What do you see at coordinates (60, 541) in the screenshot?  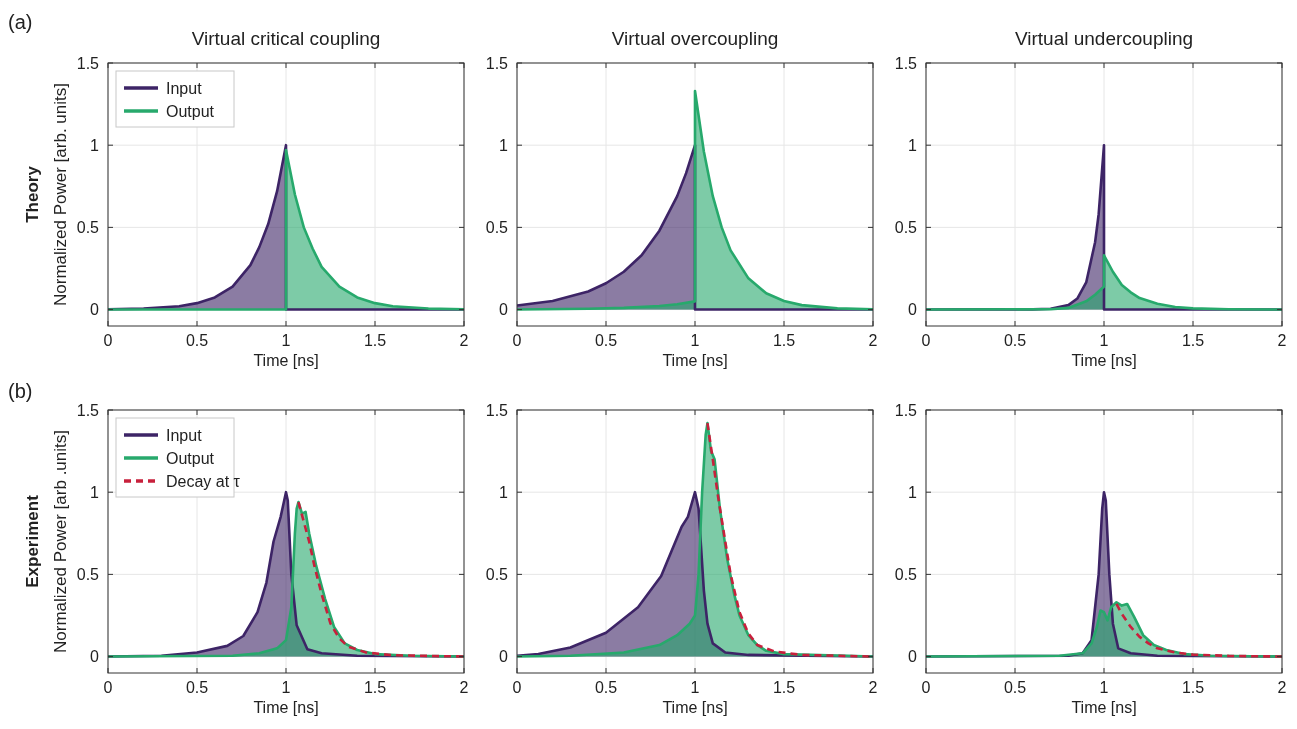 I see `y-axis-title: Normalized Power [arb .units]` at bounding box center [60, 541].